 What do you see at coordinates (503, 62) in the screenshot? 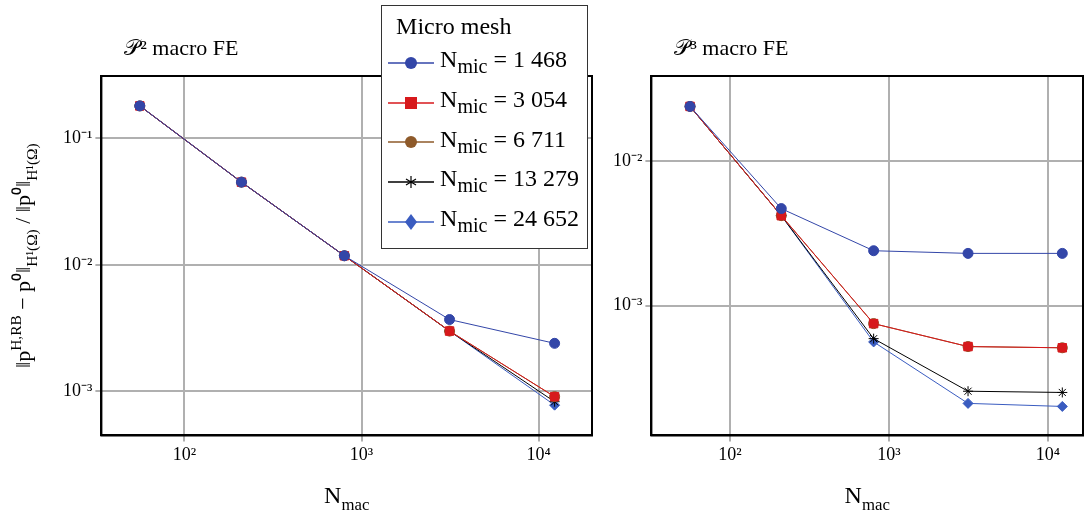
I see `legend-label: N$_{mic}$ = 1 468` at bounding box center [503, 62].